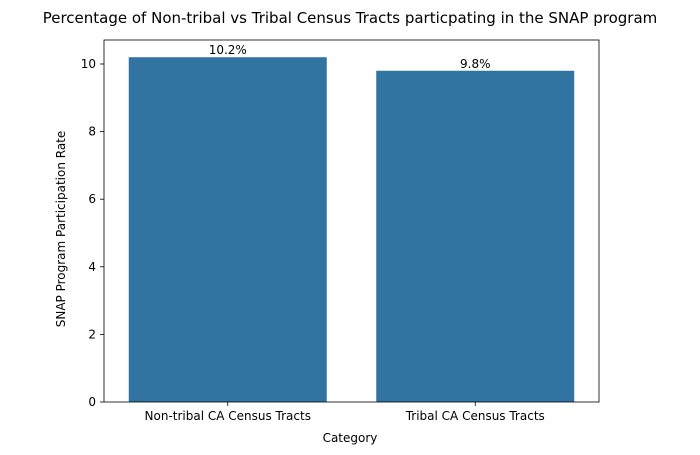 The height and width of the screenshot is (455, 700). What do you see at coordinates (350, 438) in the screenshot?
I see `x-axis-label: Category` at bounding box center [350, 438].